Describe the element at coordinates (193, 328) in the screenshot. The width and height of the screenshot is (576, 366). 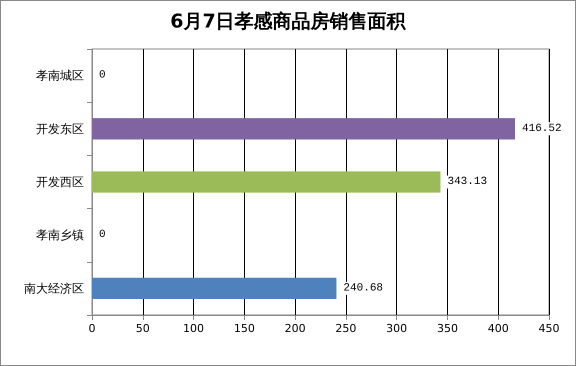
I see `x-tick-label: 100` at that location.